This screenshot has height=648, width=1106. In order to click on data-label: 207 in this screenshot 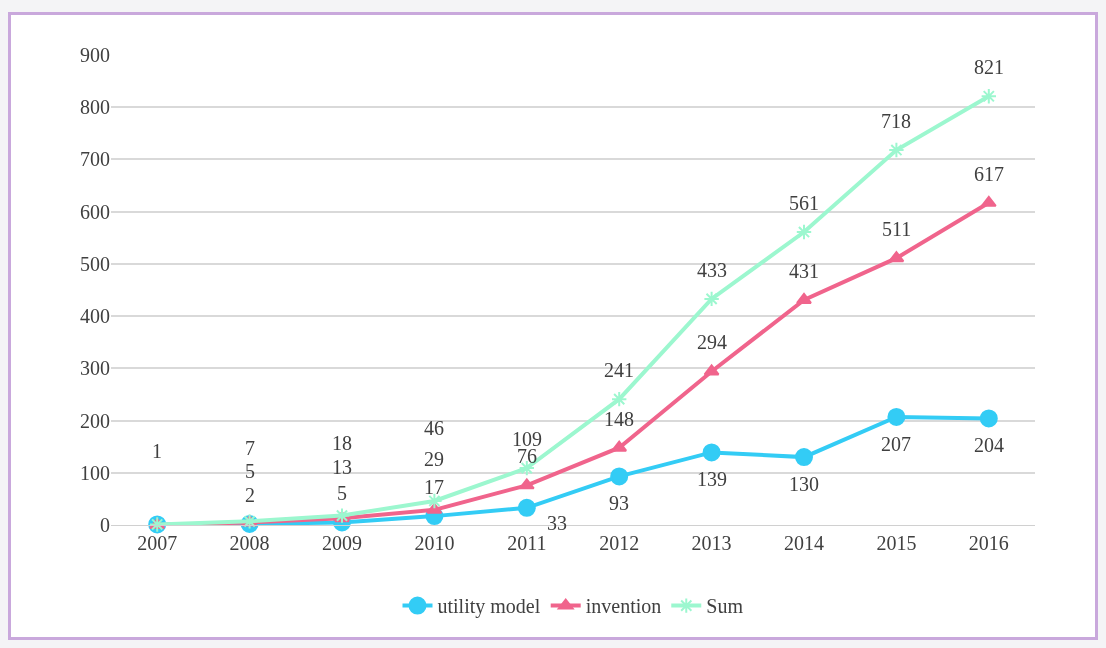, I will do `click(896, 444)`.